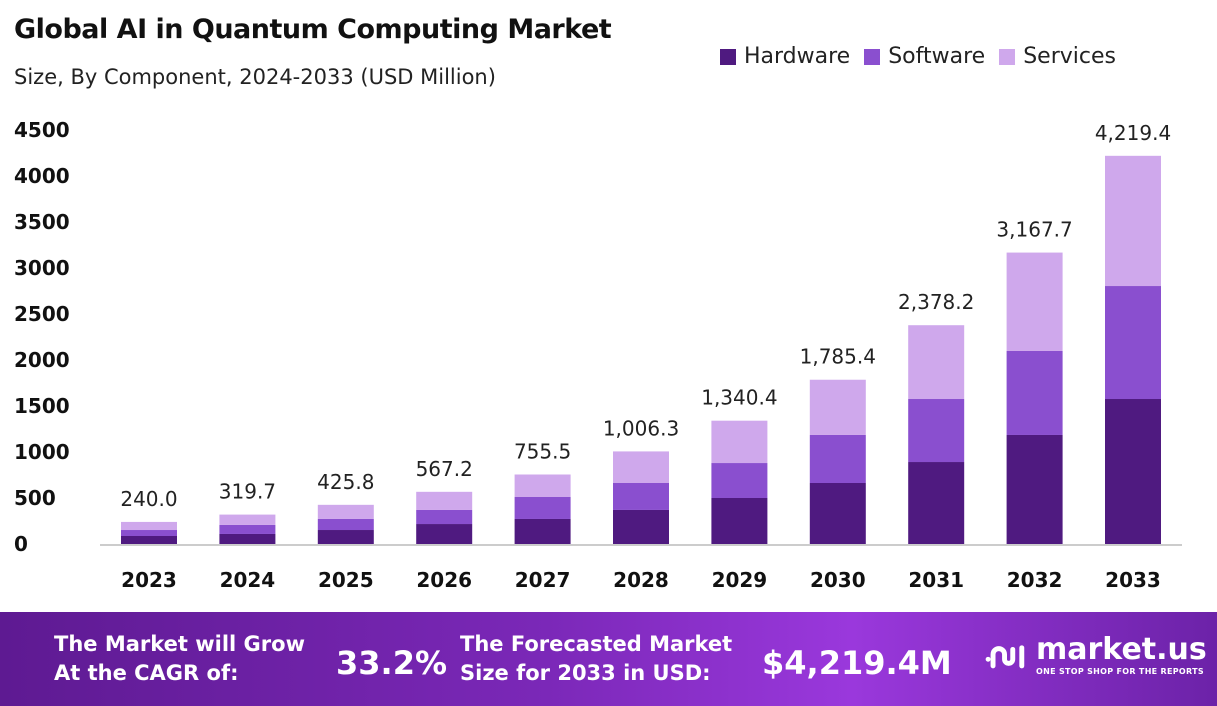  What do you see at coordinates (543, 580) in the screenshot?
I see `x-tick-label: 2027` at bounding box center [543, 580].